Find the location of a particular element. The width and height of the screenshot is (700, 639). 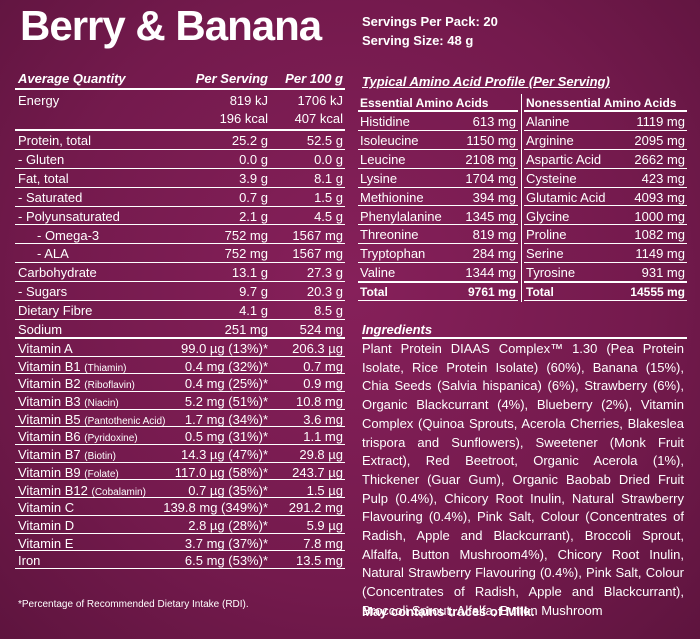

amino-name: Isoleucine is located at coordinates (389, 140).